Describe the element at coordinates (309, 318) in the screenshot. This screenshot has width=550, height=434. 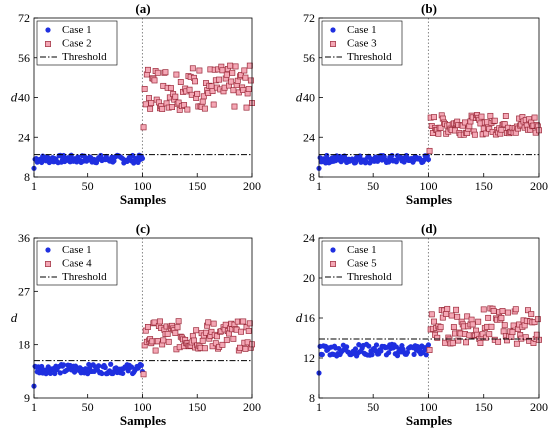
I see `y-tick-label: 16` at that location.